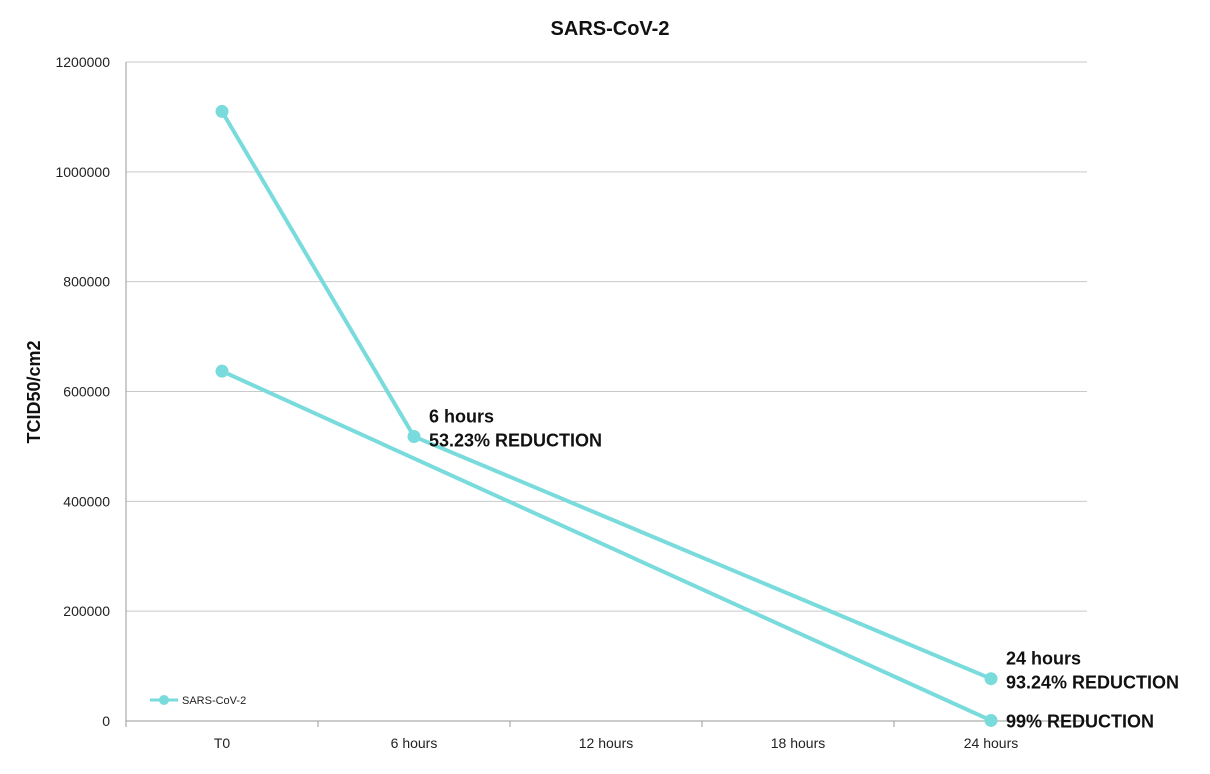  What do you see at coordinates (461, 417) in the screenshot?
I see `annotation-text: 6 hours` at bounding box center [461, 417].